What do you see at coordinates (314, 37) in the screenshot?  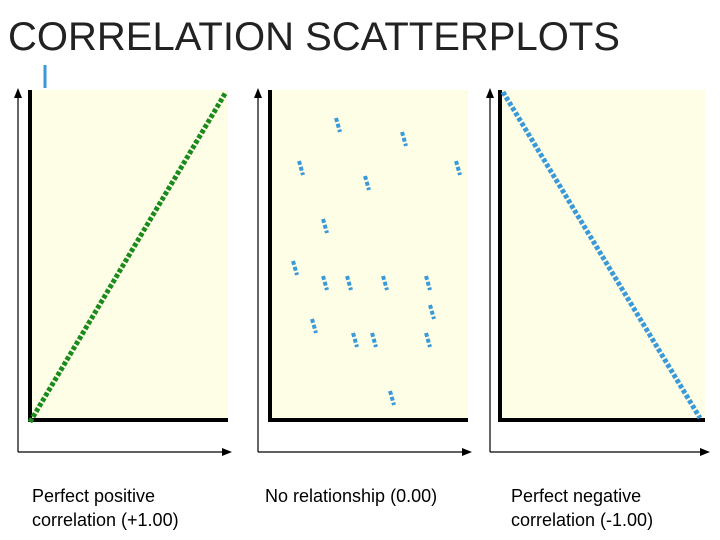 I see `slide-title: CORRELATION SCATTERPLOTS` at bounding box center [314, 37].